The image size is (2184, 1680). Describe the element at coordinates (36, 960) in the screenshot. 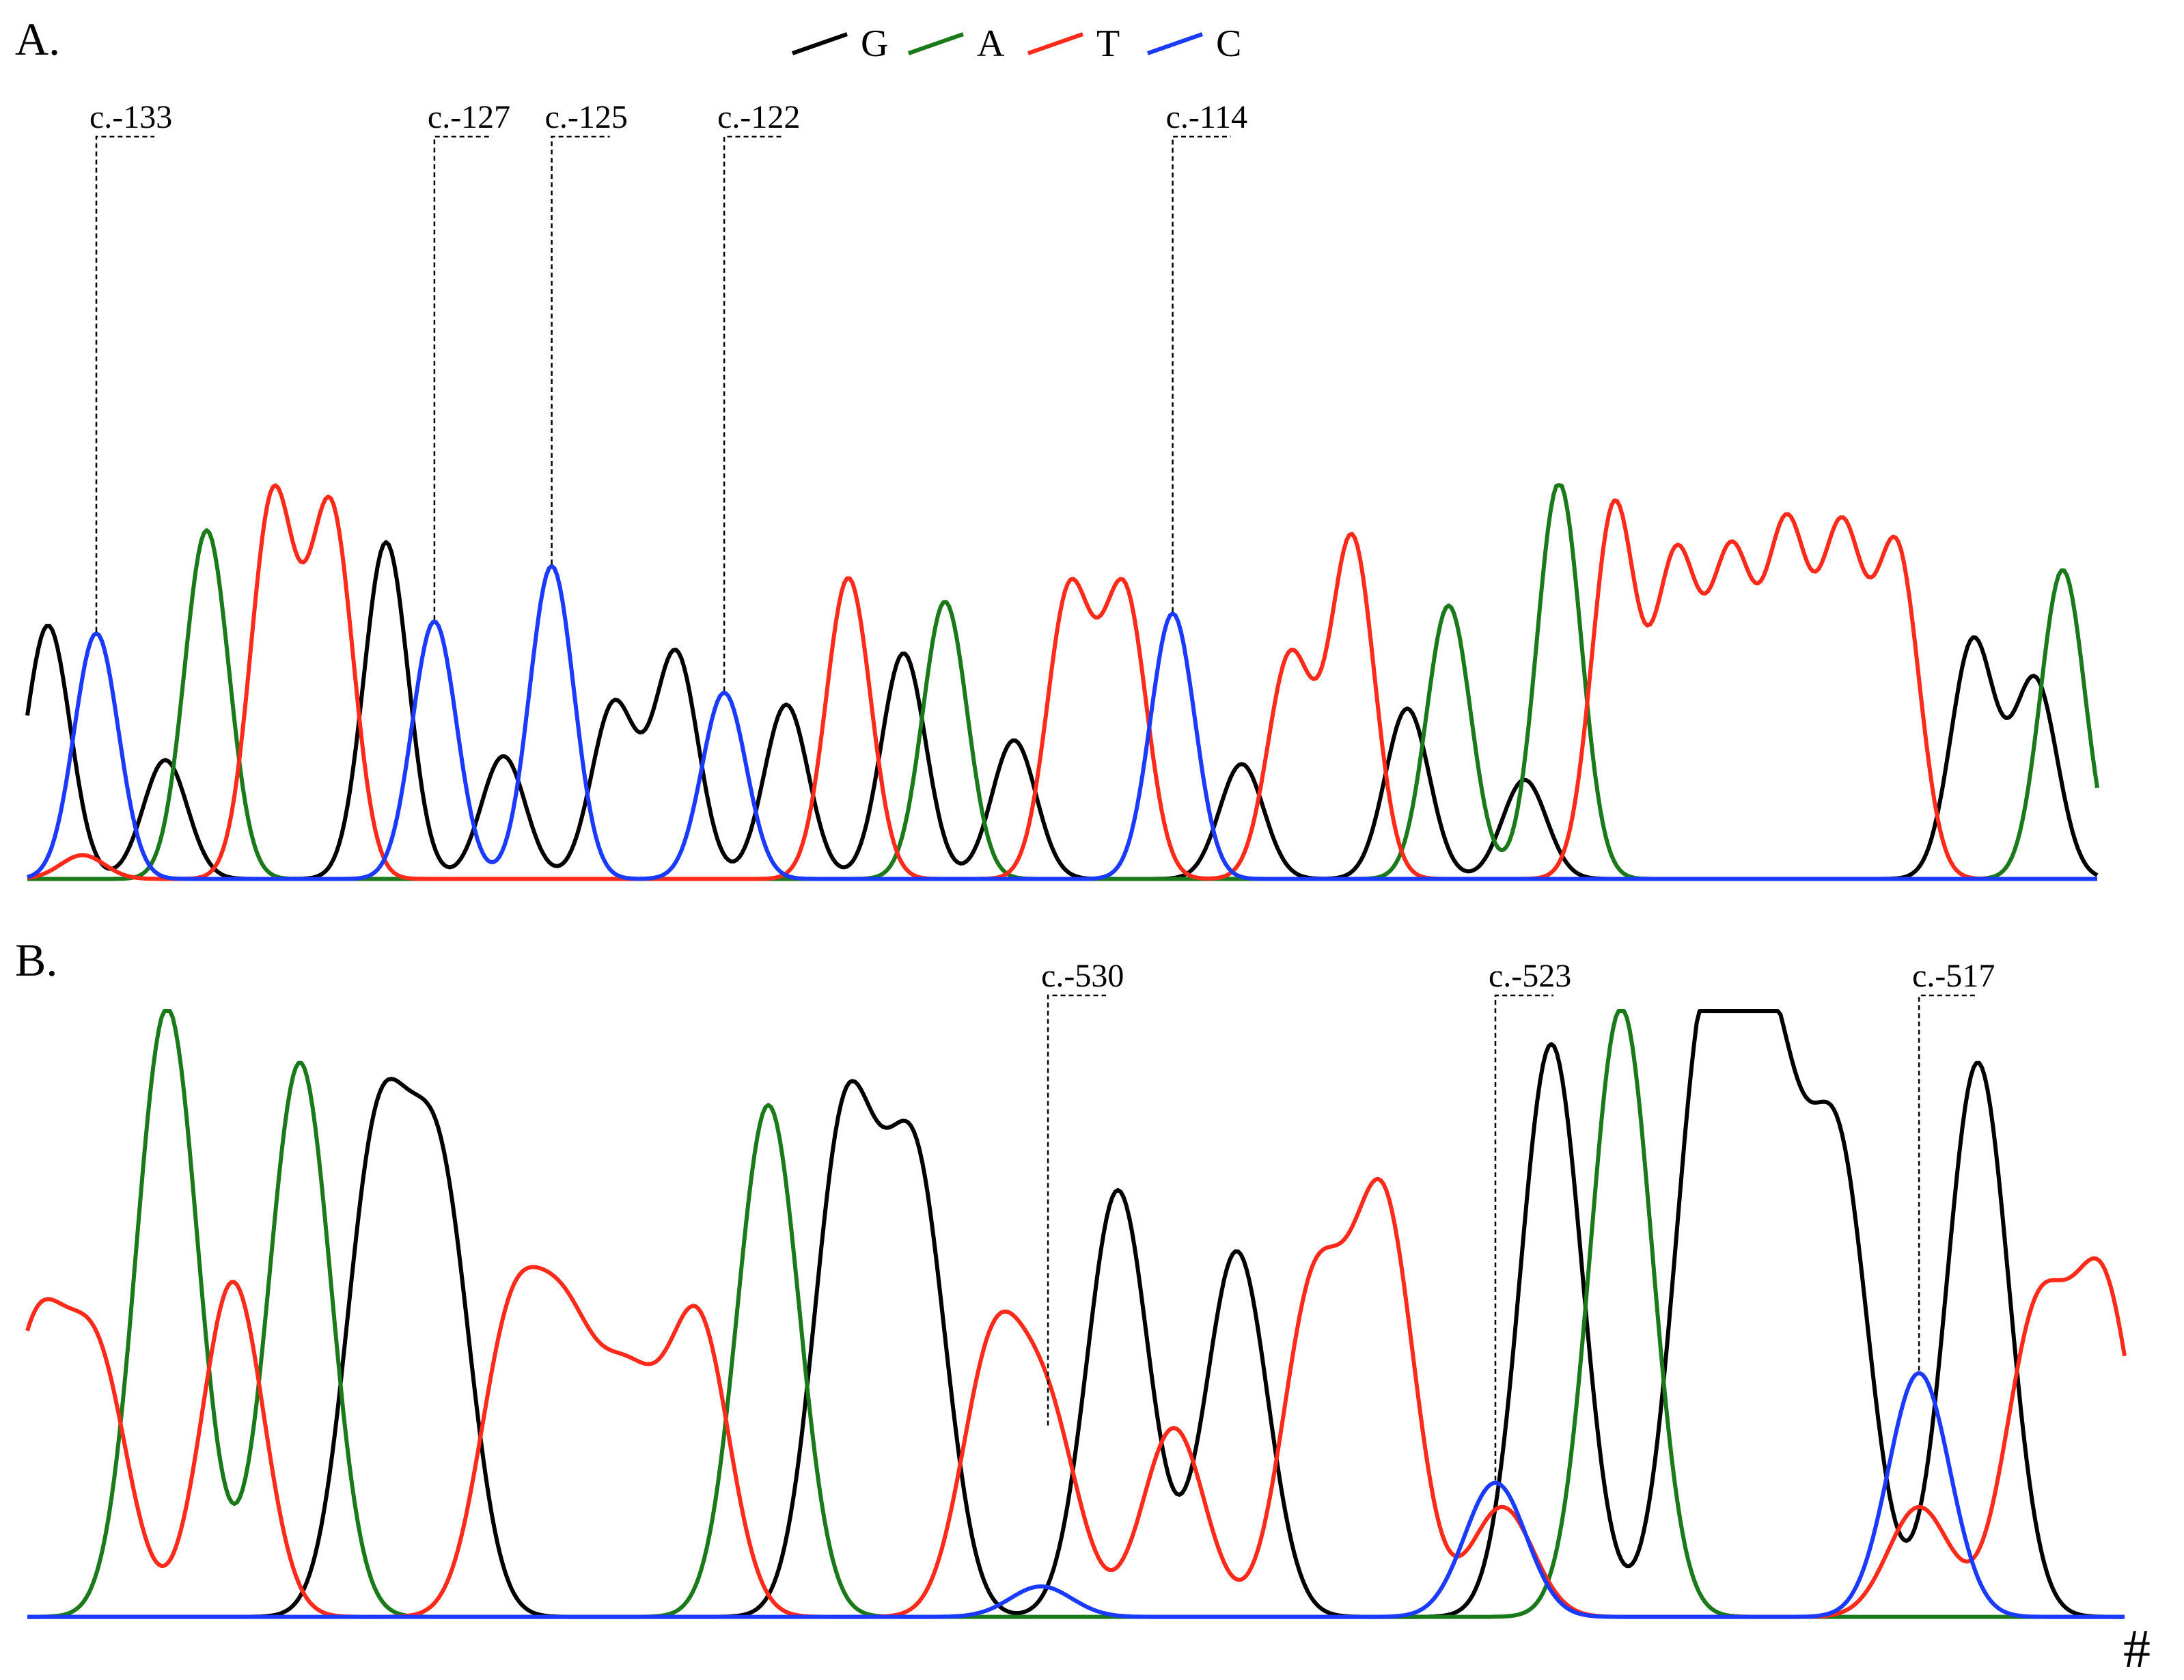

I see `panel-label: B.` at that location.